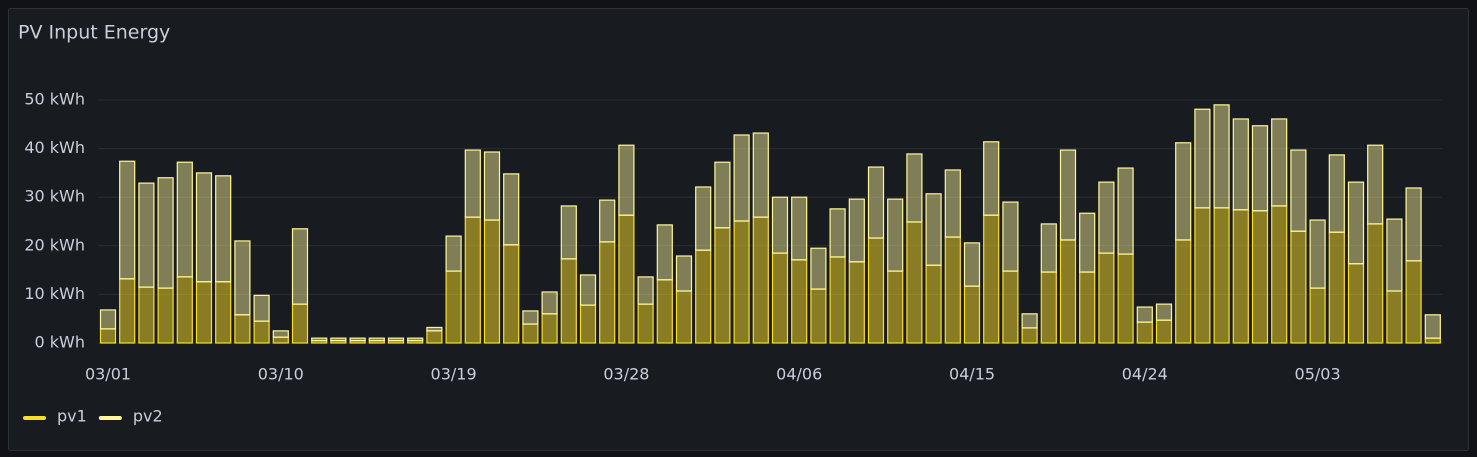 The image size is (1477, 457). What do you see at coordinates (60, 342) in the screenshot?
I see `y-tick-label: 0 kWh` at bounding box center [60, 342].